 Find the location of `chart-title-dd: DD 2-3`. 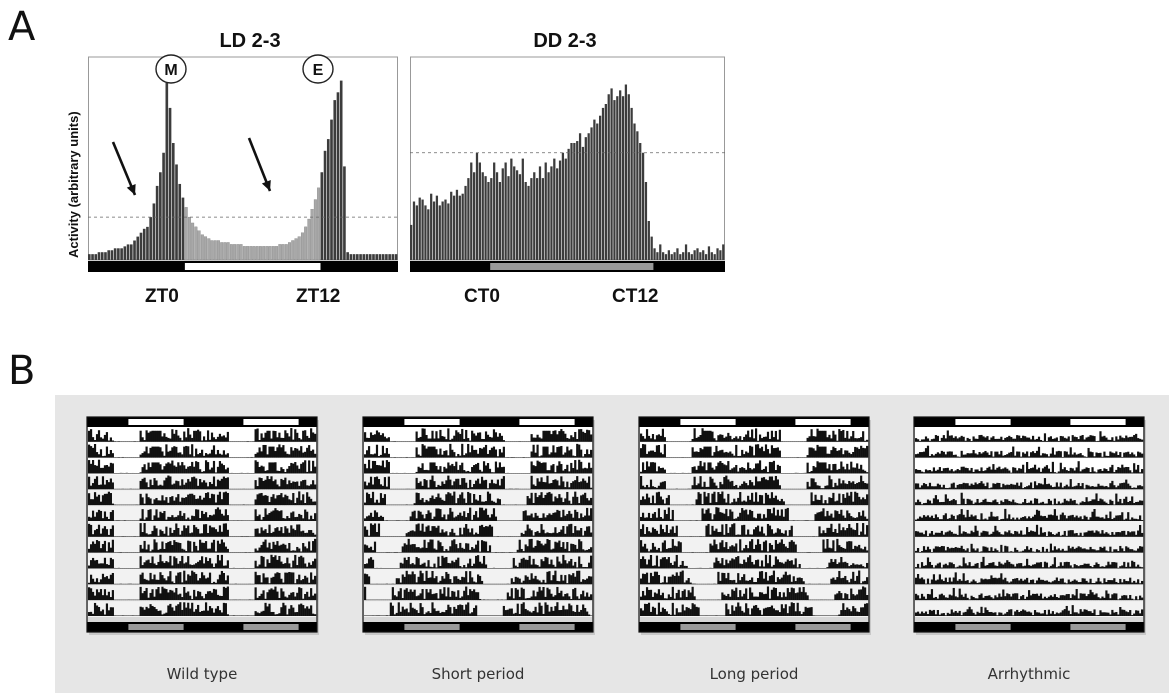

chart-title-dd: DD 2-3 is located at coordinates (565, 41).